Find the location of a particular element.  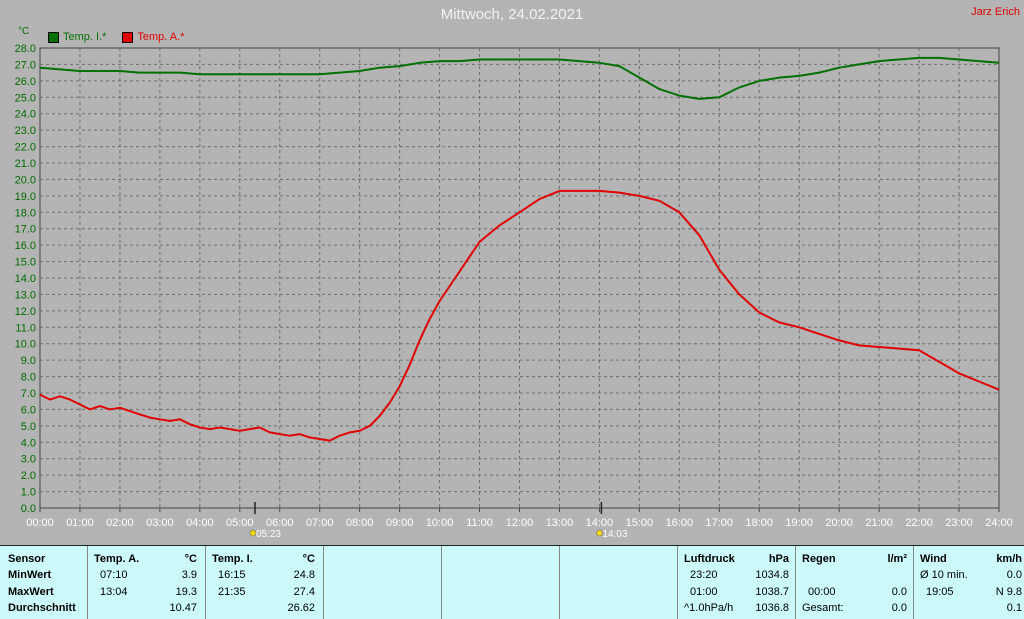

y-tick-label: 28.0 is located at coordinates (25, 49).